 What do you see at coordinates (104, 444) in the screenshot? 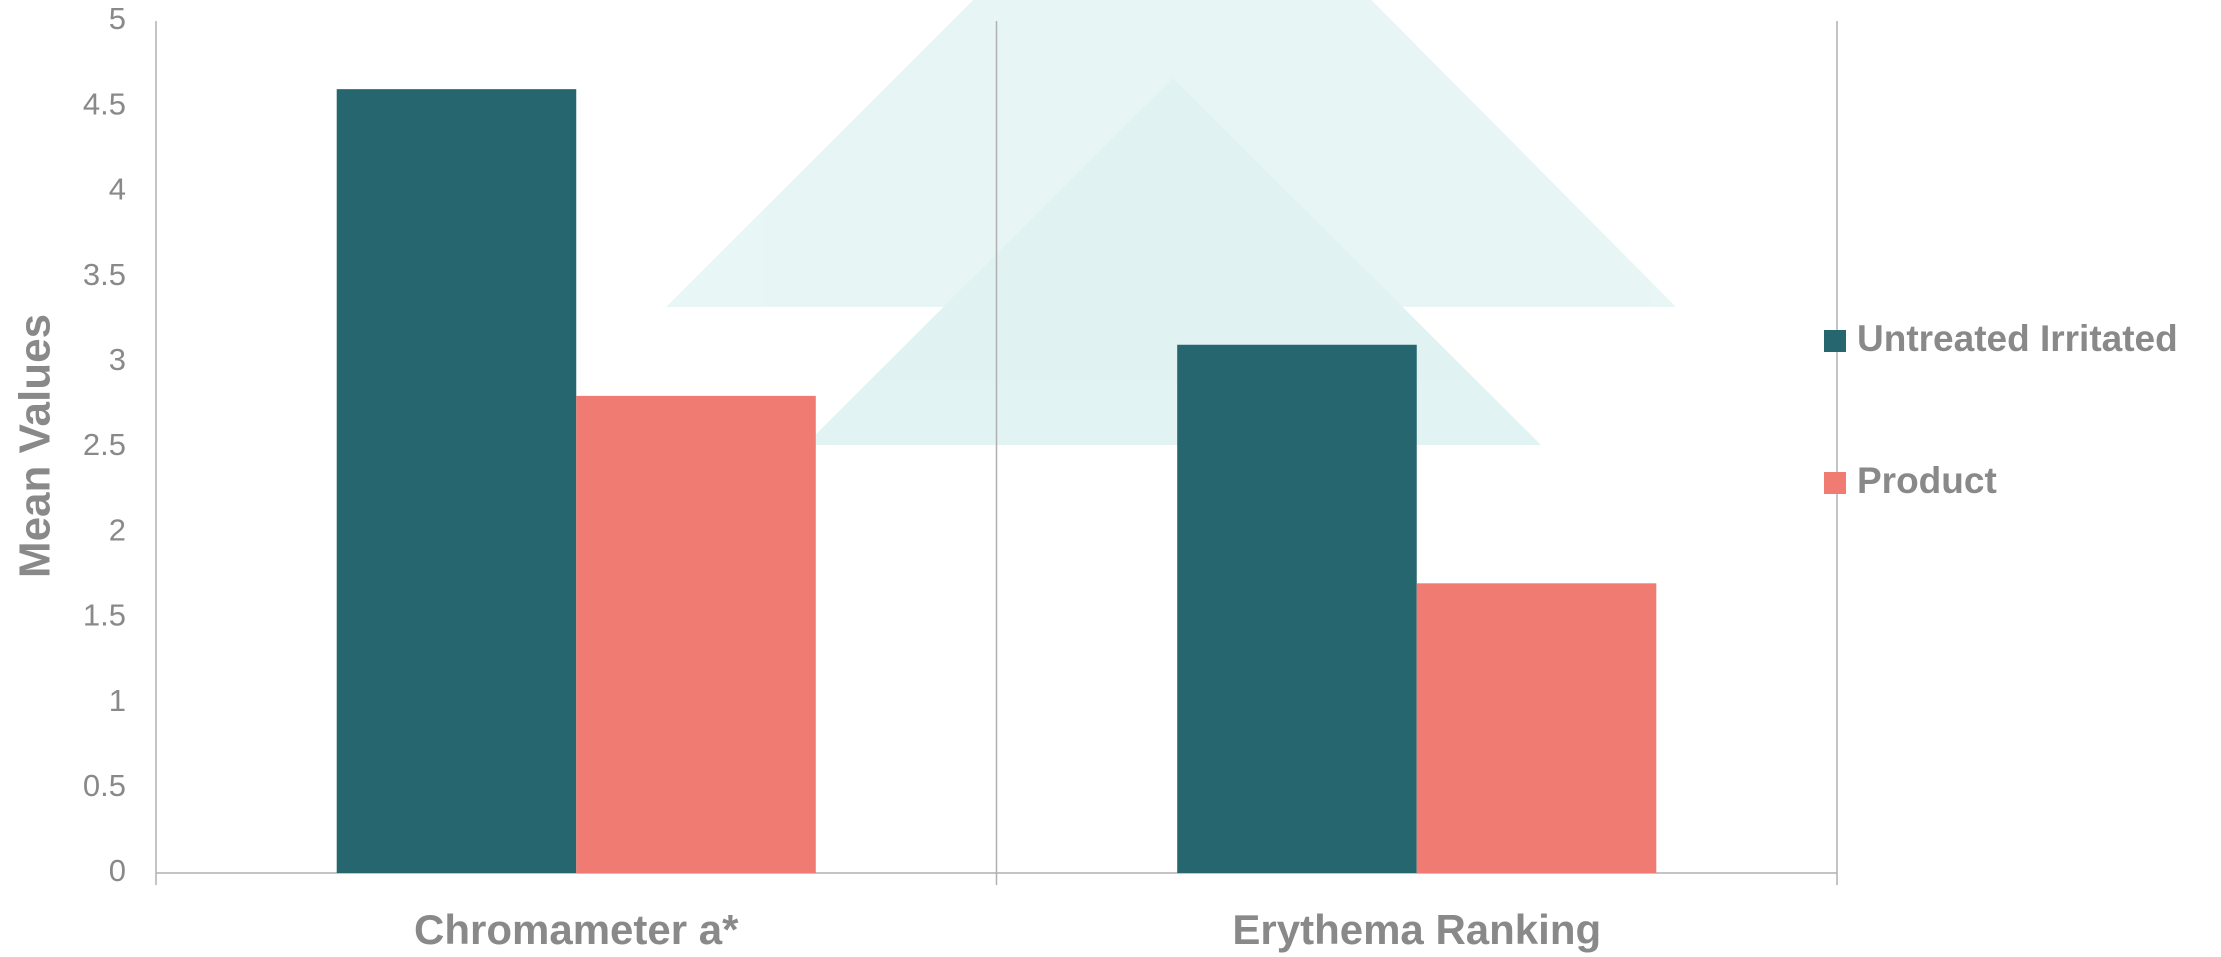
I see `y-tick-label: 2.5` at bounding box center [104, 444].